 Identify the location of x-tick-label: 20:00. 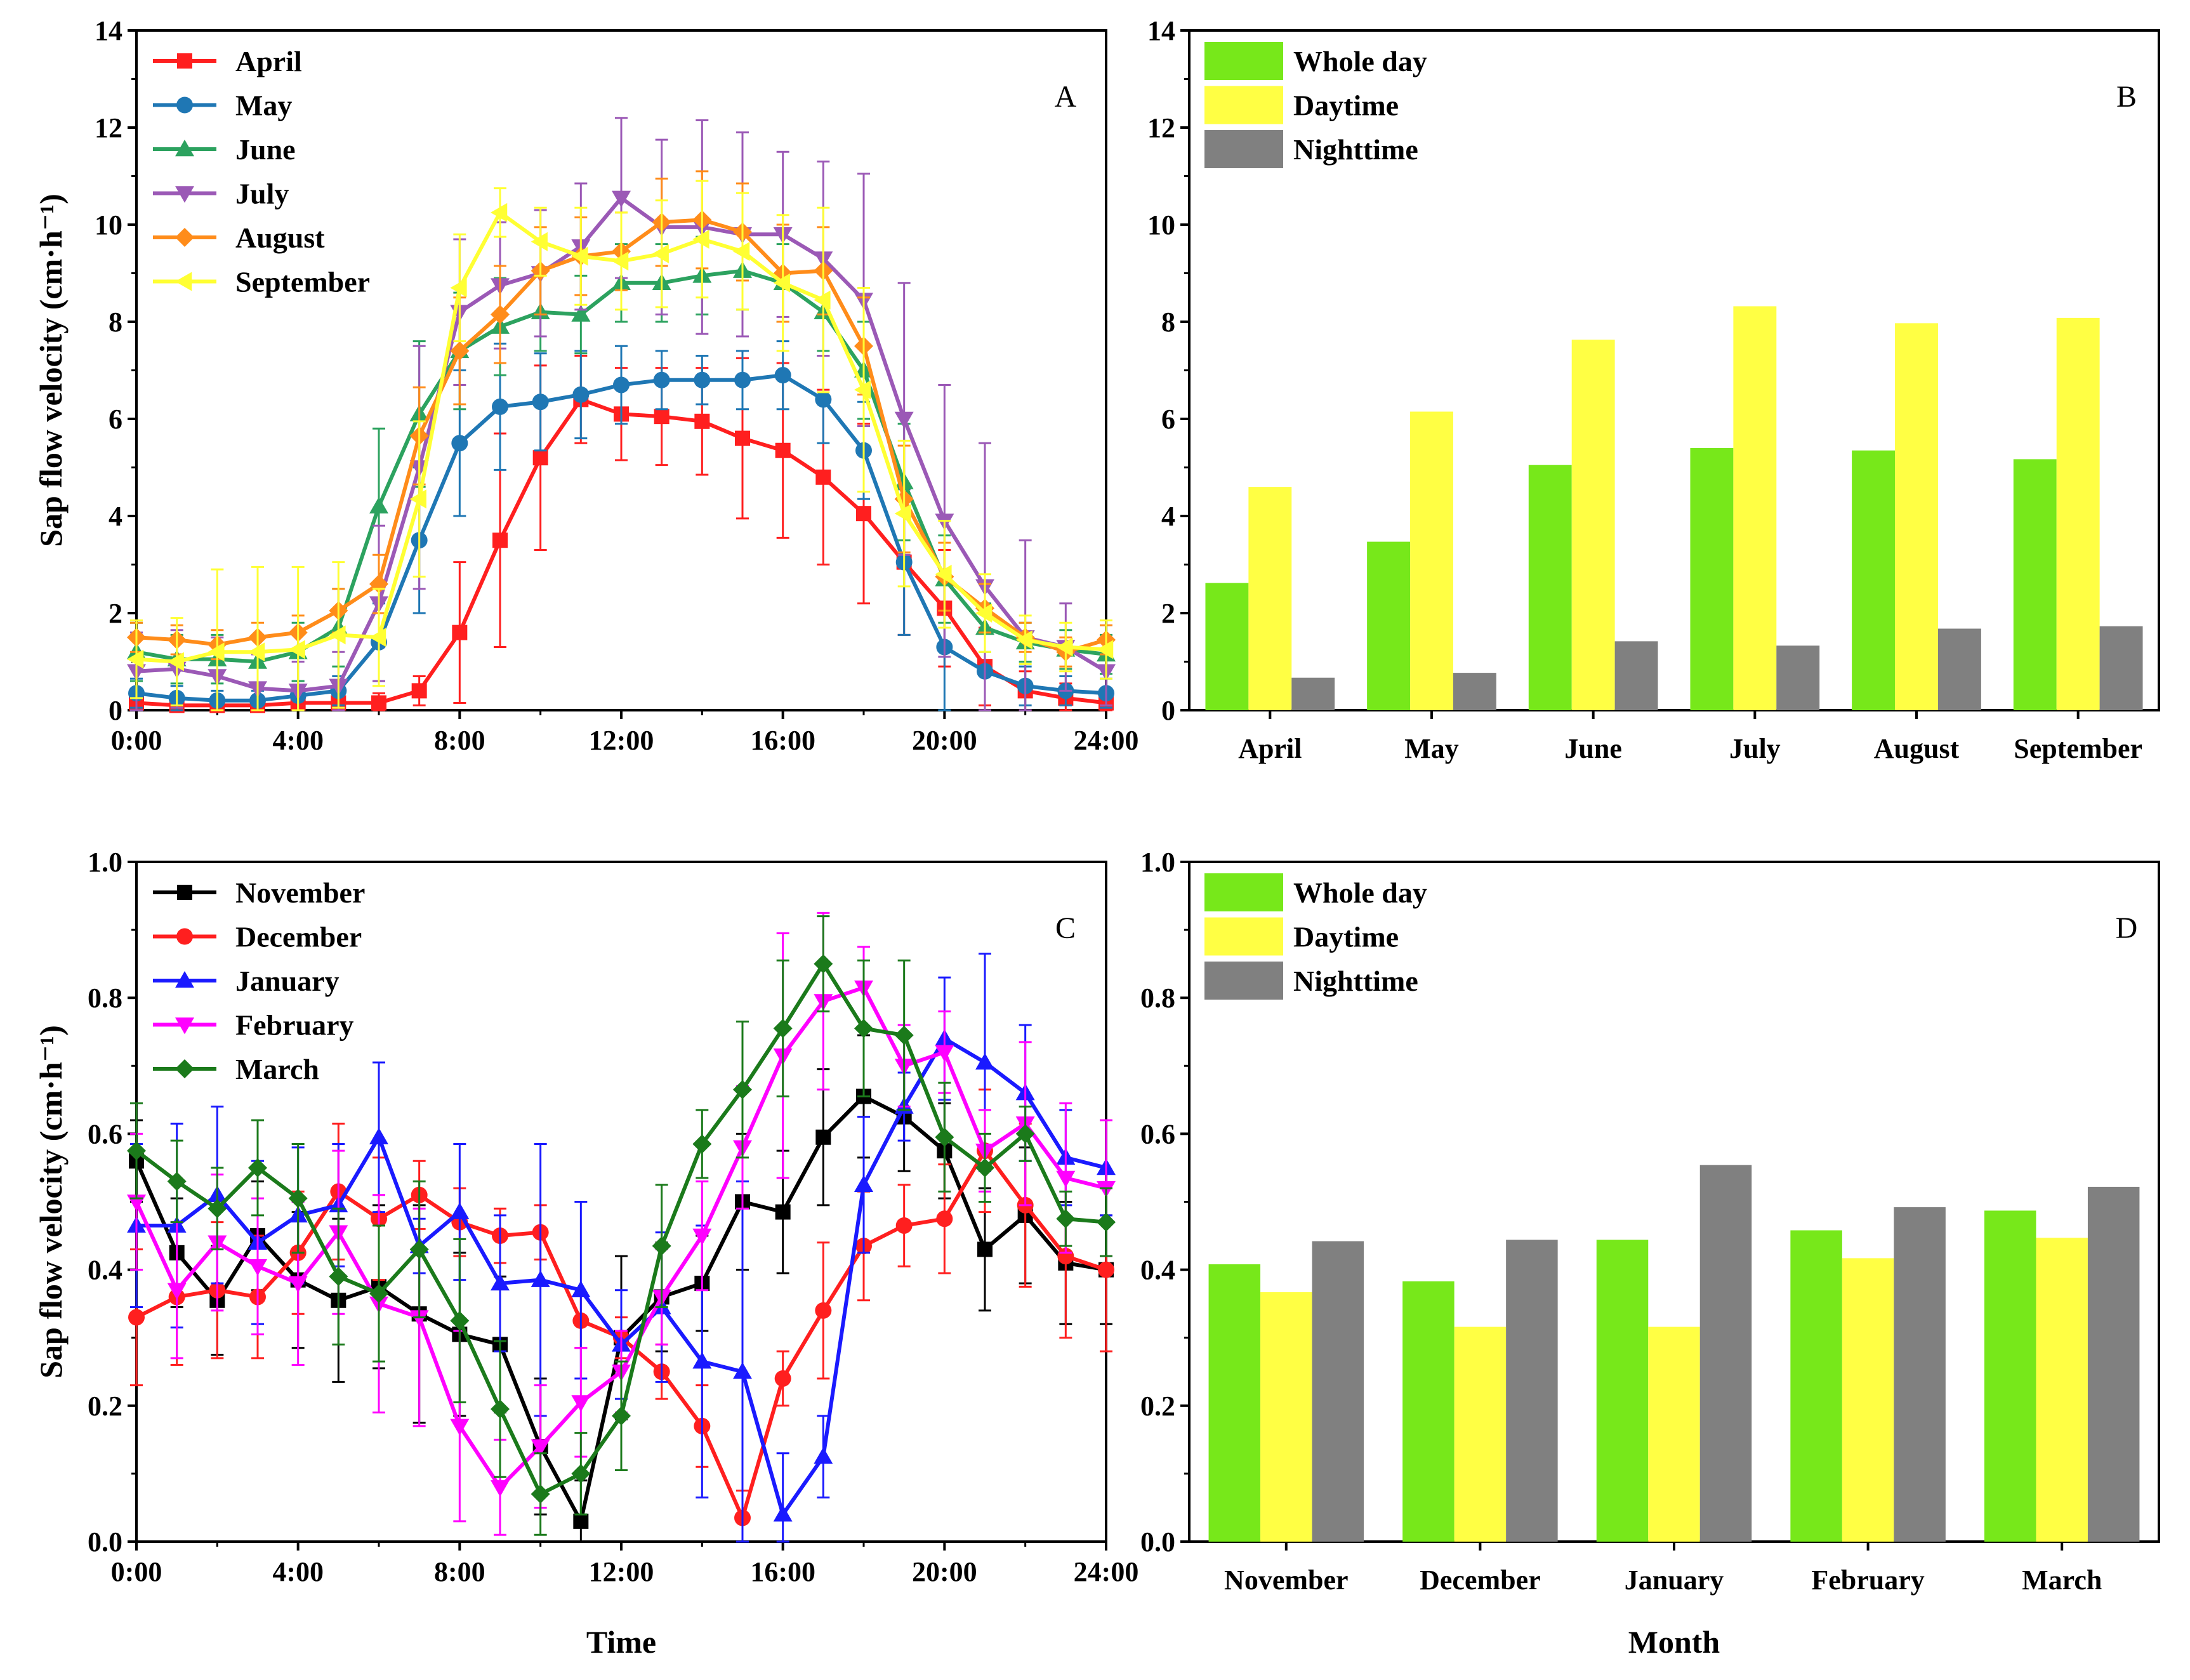
(945, 740).